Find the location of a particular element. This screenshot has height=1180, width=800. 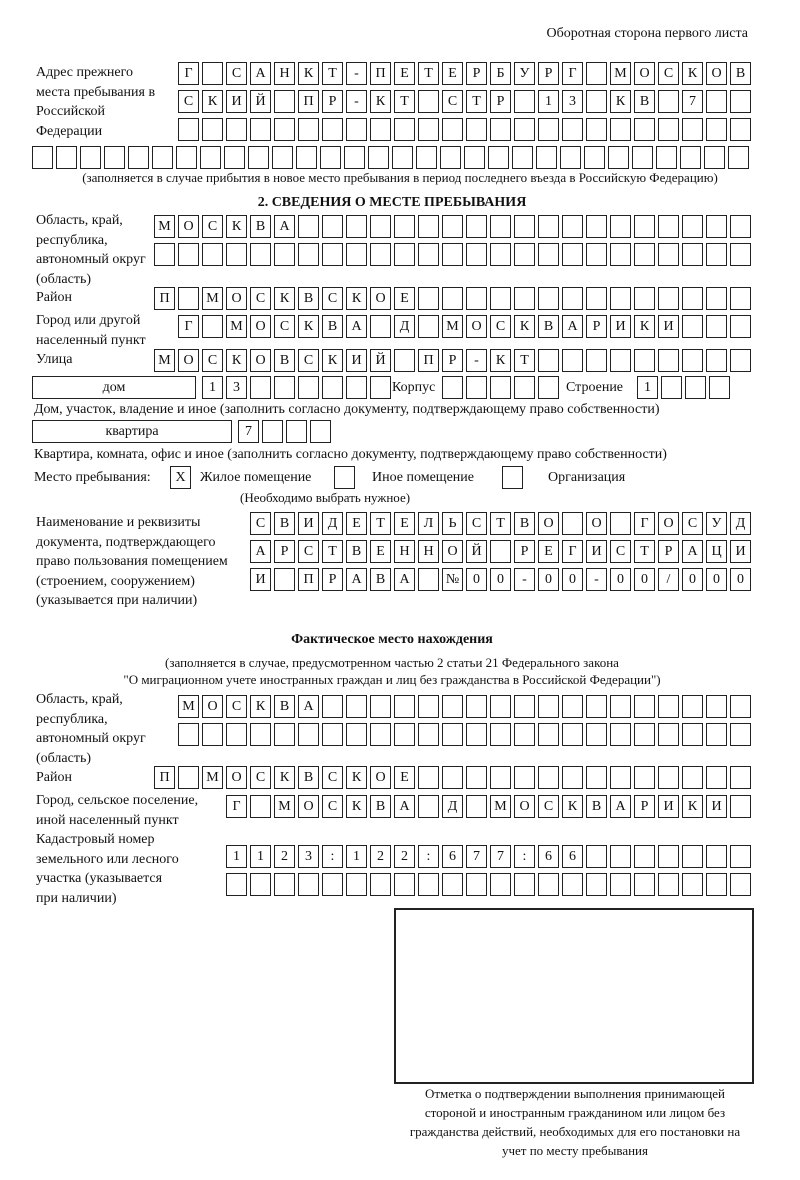

char-cell: Б is located at coordinates (500, 73).